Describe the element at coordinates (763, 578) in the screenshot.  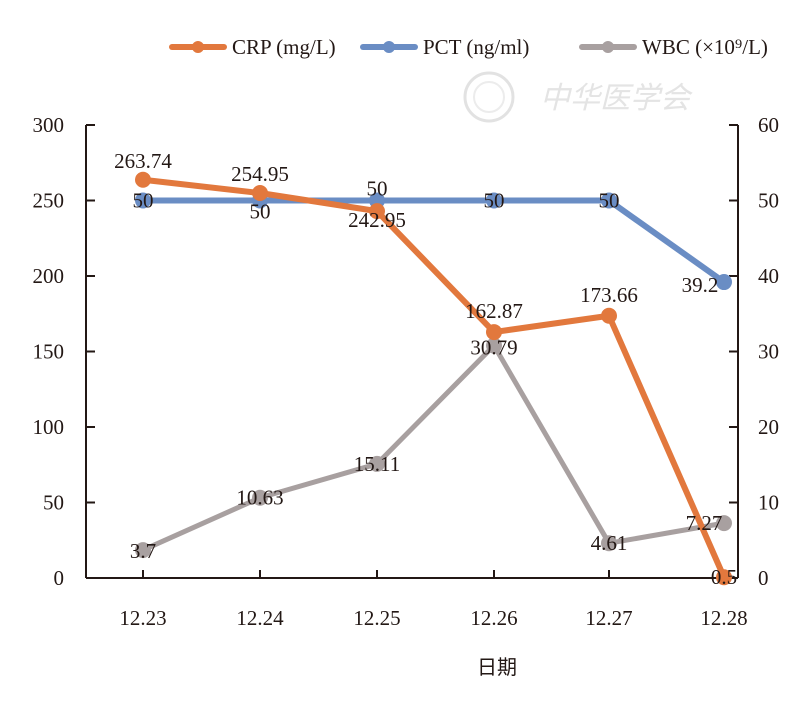
I see `y-right-tick-label: 0` at that location.